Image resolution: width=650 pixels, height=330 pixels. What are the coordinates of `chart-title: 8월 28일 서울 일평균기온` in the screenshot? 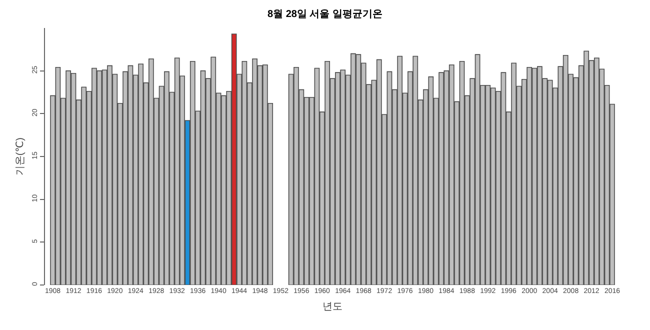 It's located at (325, 14).